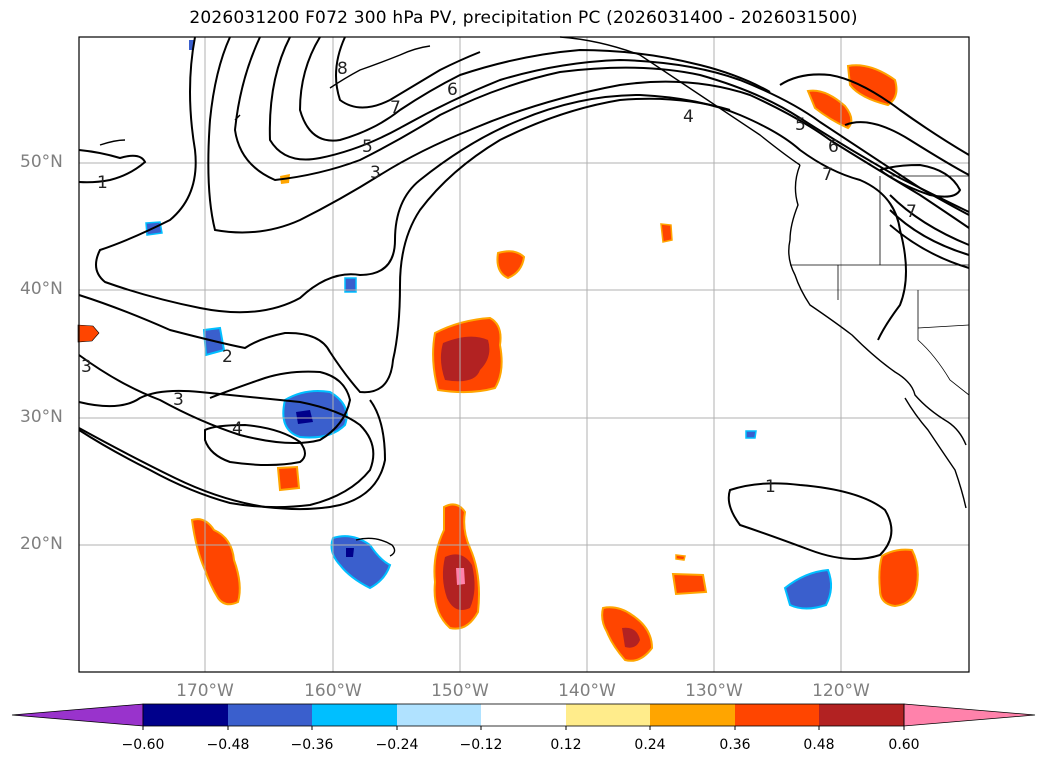 The width and height of the screenshot is (1047, 765). What do you see at coordinates (587, 691) in the screenshot?
I see `lon-label-140w: 140°W` at bounding box center [587, 691].